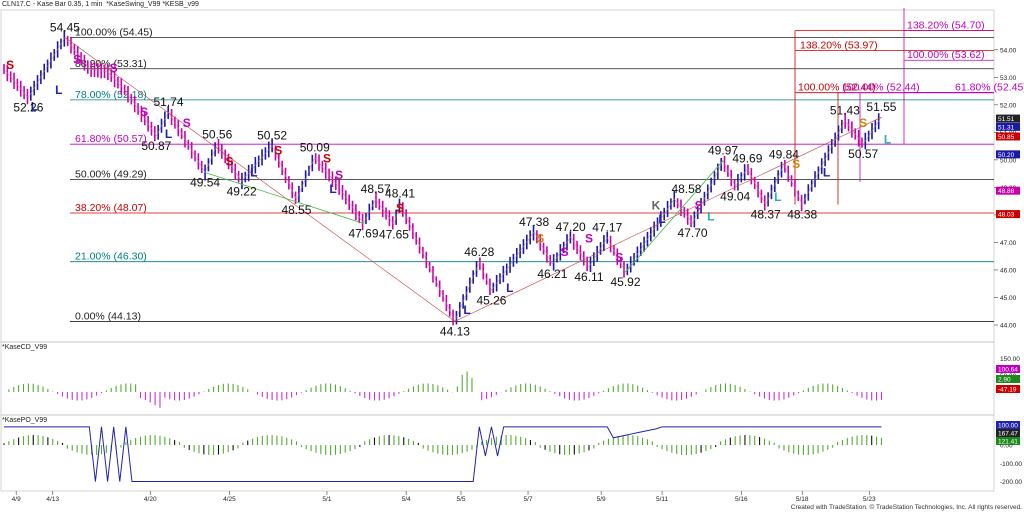  Describe the element at coordinates (25, 347) in the screenshot. I see `kasecd-header: *KaseCD_V99` at that location.